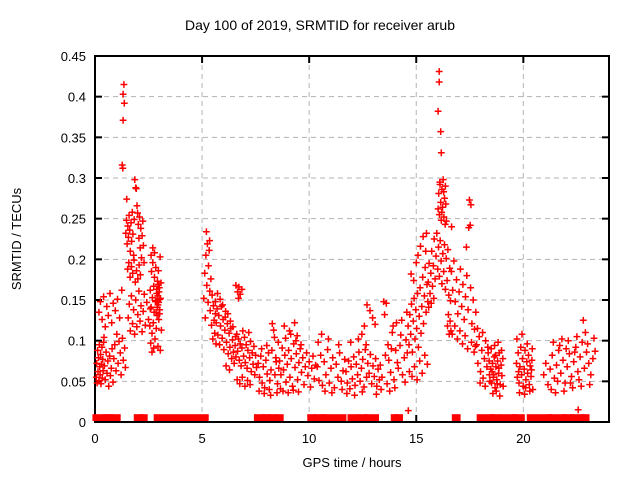 The image size is (640, 480). I want to click on y-tick-label: 0.05, so click(73, 381).